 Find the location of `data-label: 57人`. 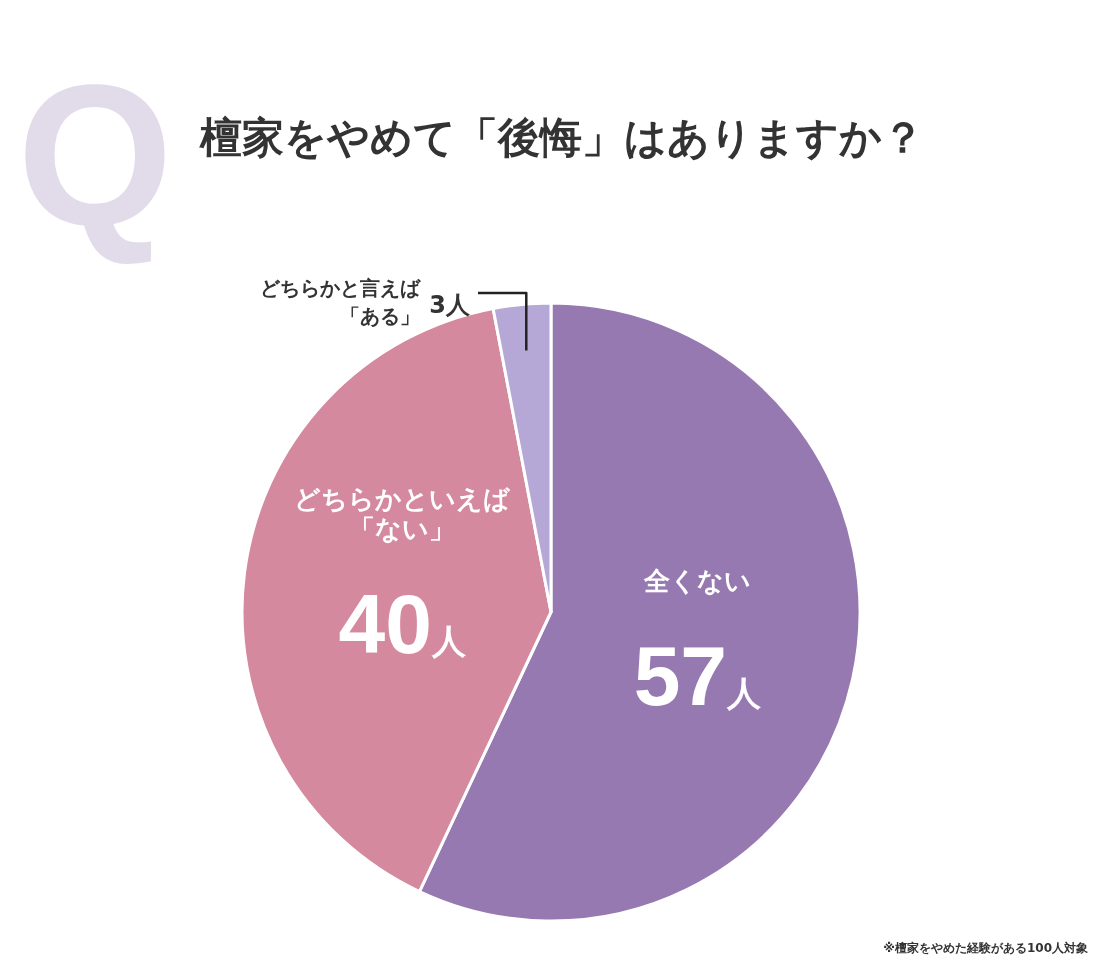

data-label: 57人 is located at coordinates (698, 675).